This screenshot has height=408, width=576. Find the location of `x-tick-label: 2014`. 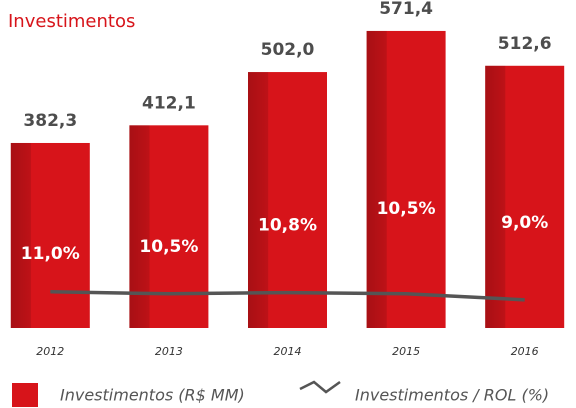

x-tick-label: 2014 is located at coordinates (288, 351).